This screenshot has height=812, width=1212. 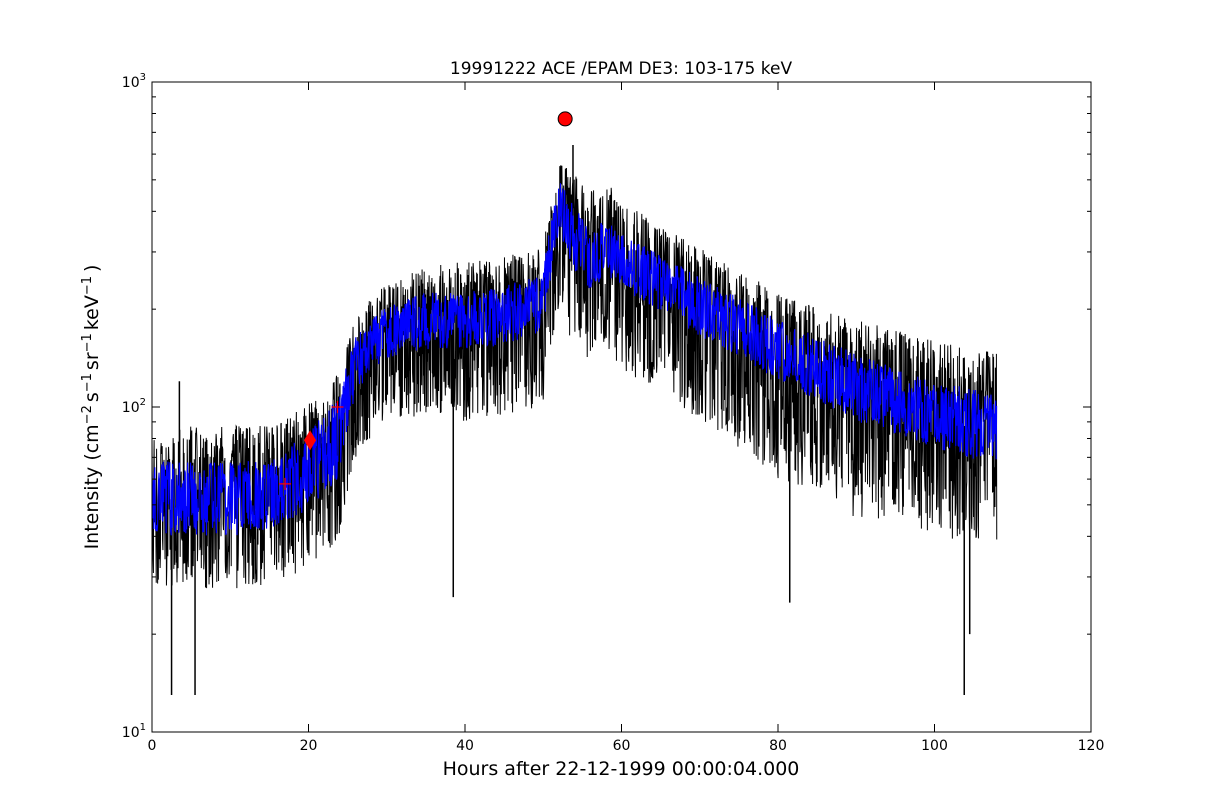 What do you see at coordinates (778, 746) in the screenshot?
I see `x-tick-label: 80` at bounding box center [778, 746].